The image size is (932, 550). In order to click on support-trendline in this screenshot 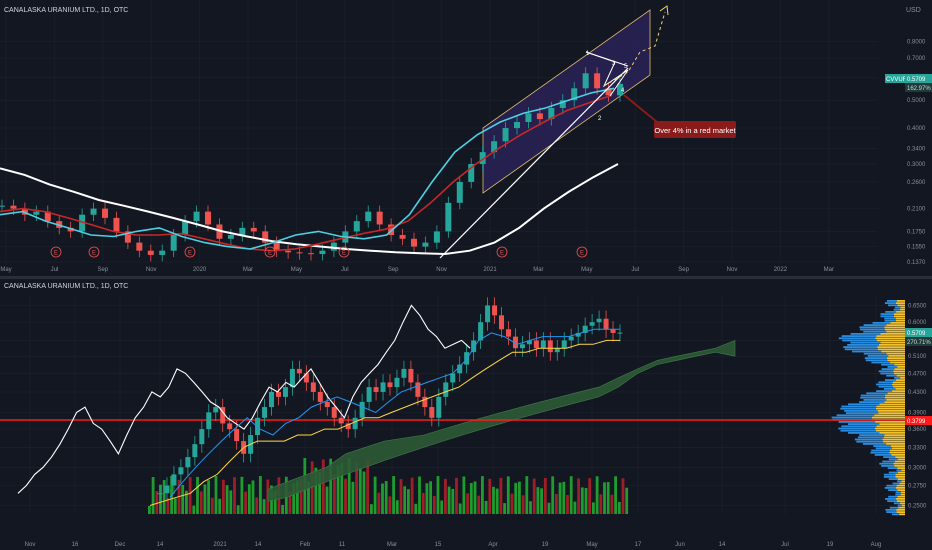, I will do `click(534, 163)`.